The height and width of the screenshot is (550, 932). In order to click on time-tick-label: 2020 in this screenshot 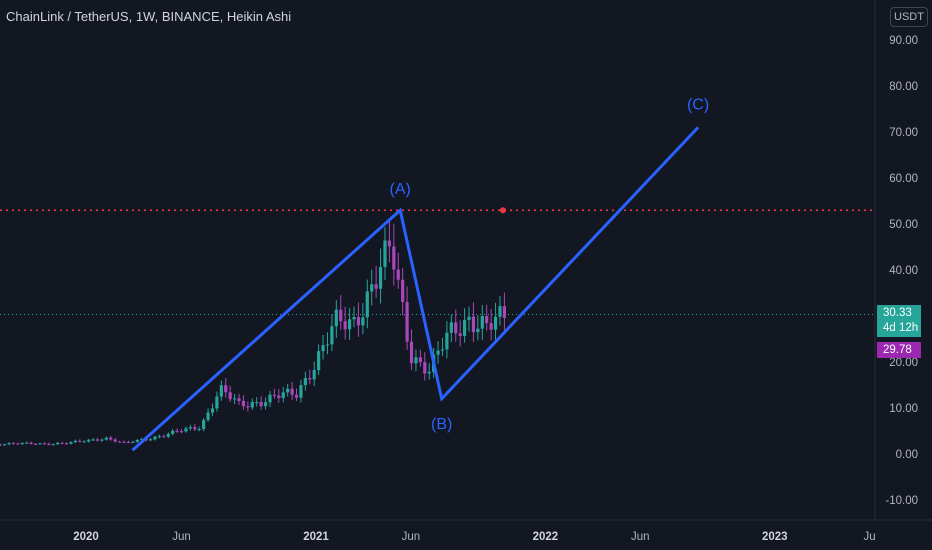, I will do `click(86, 537)`.